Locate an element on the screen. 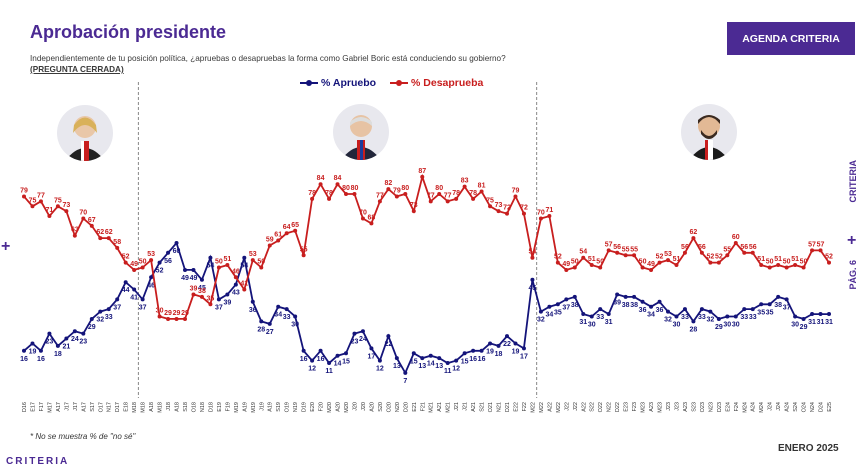  x-tick-label: M24 is located at coordinates (762, 407).